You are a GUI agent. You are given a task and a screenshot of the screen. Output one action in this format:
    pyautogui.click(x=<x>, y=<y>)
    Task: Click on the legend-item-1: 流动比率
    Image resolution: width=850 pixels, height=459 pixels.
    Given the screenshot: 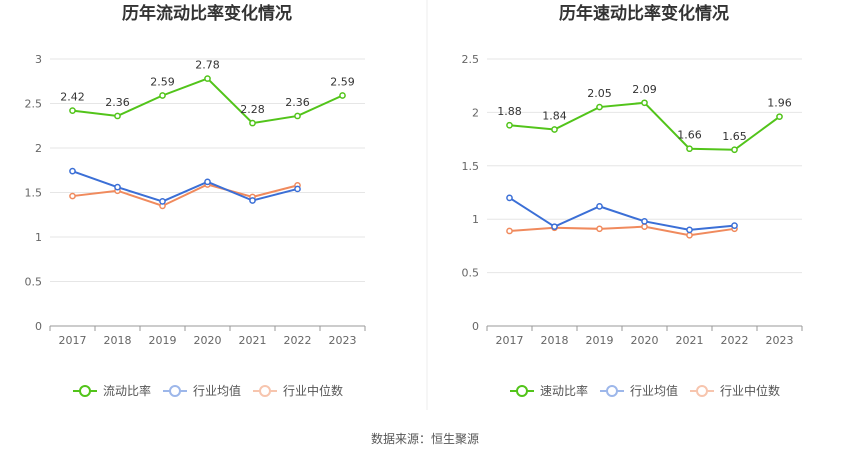 What is the action you would take?
    pyautogui.click(x=112, y=390)
    